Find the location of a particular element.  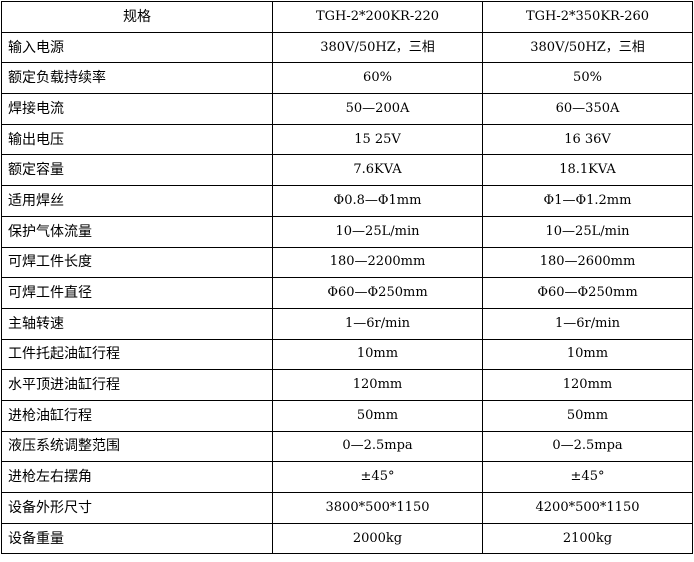

header-spec-label: 规格 is located at coordinates (137, 17).